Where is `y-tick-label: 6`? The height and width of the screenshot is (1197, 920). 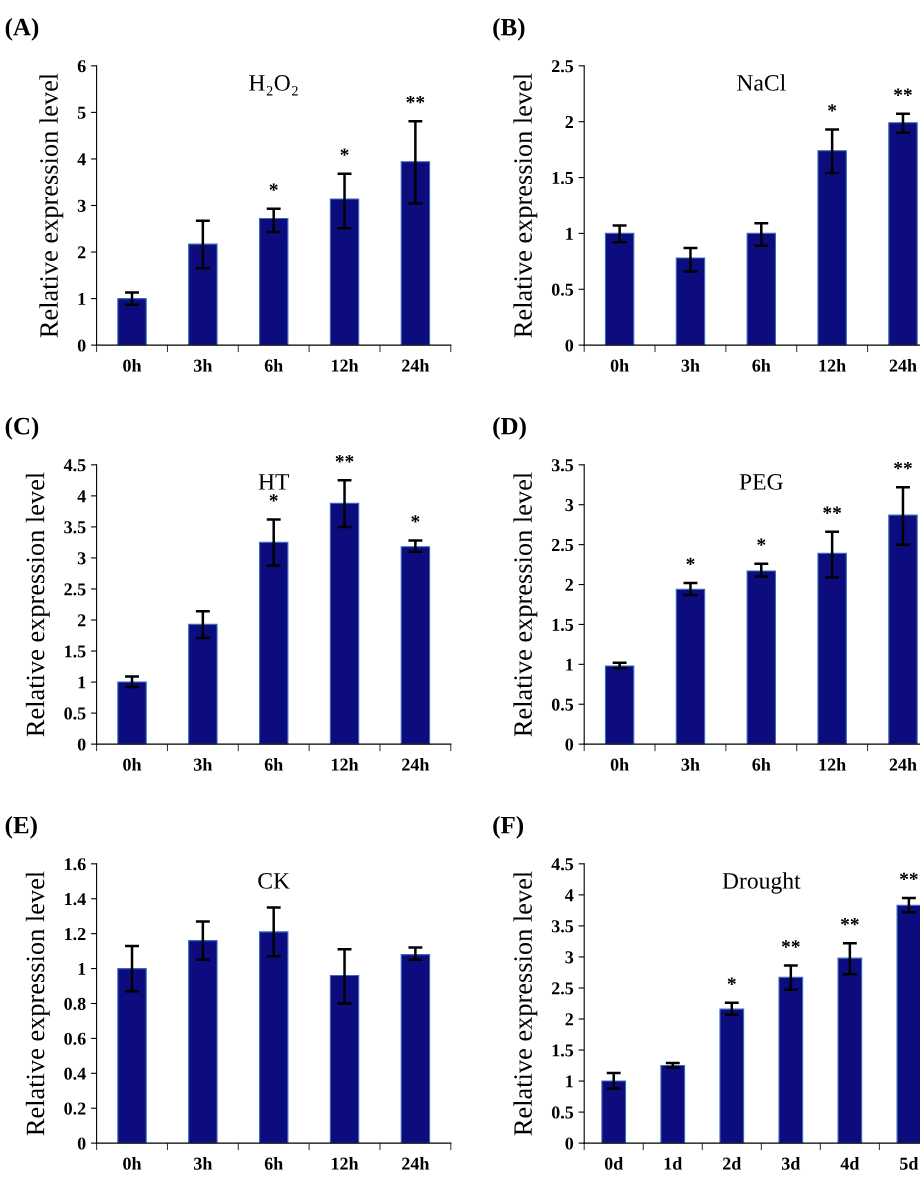 y-tick-label: 6 is located at coordinates (81, 66).